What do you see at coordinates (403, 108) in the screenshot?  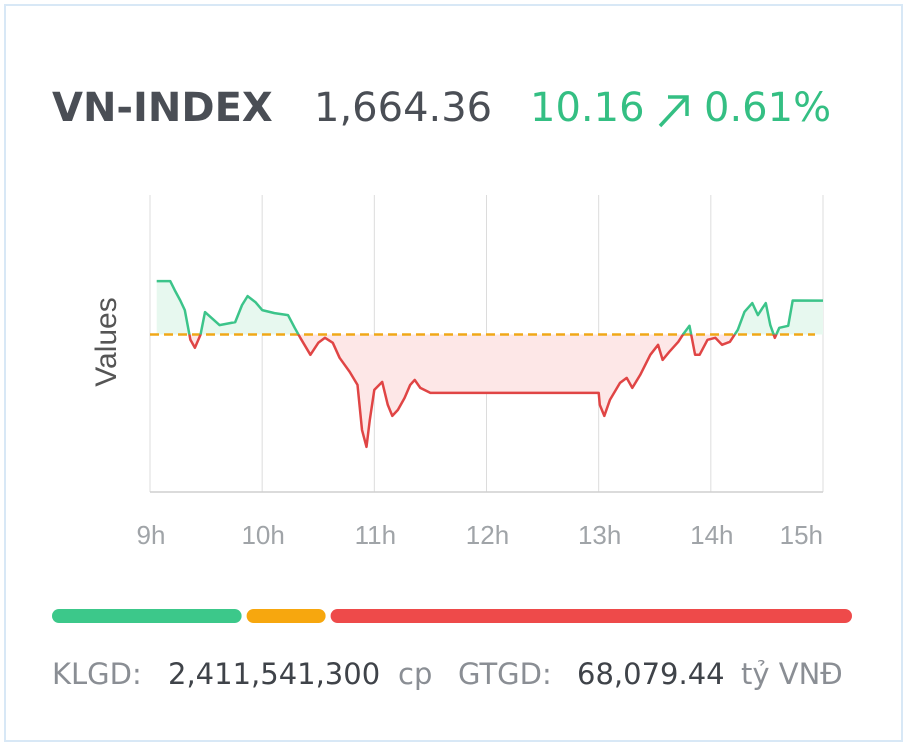 I see `index-value: 1,664.36` at bounding box center [403, 108].